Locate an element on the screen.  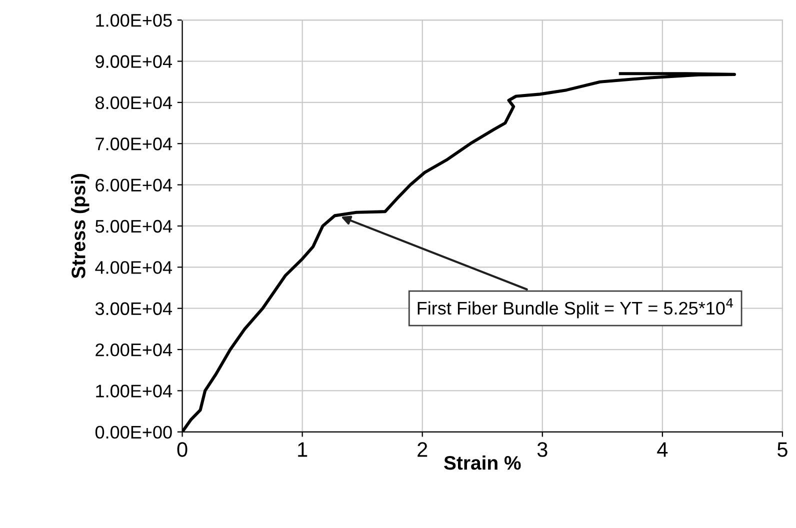
y-tick-label: 6.00E+04 is located at coordinates (134, 185).